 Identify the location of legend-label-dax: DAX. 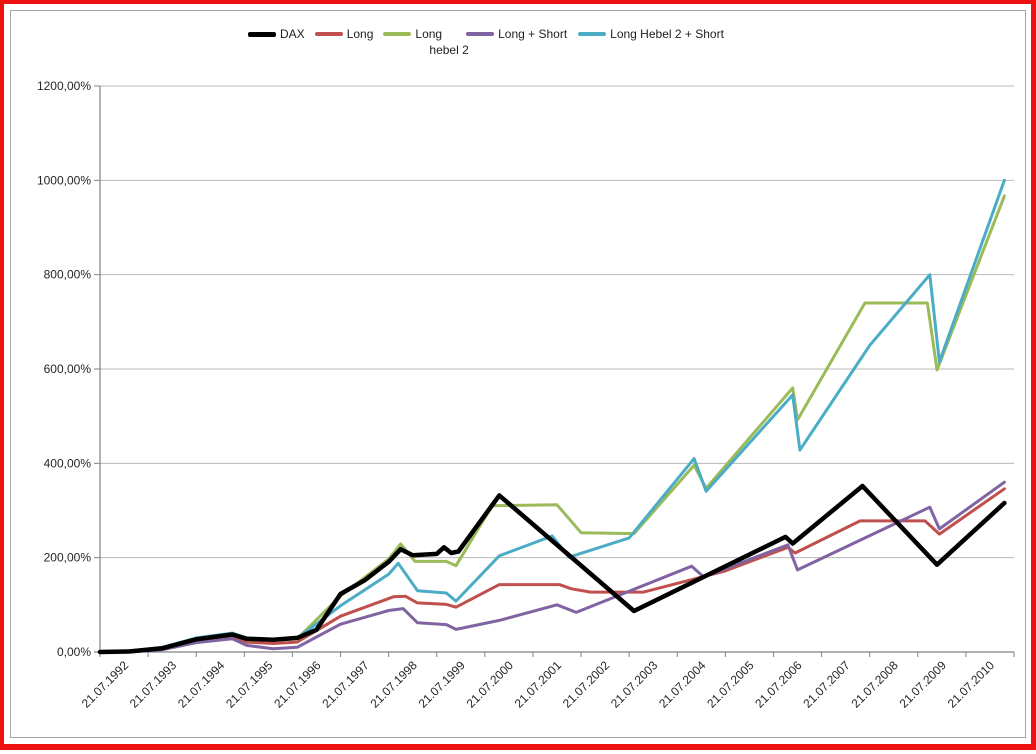
(292, 34).